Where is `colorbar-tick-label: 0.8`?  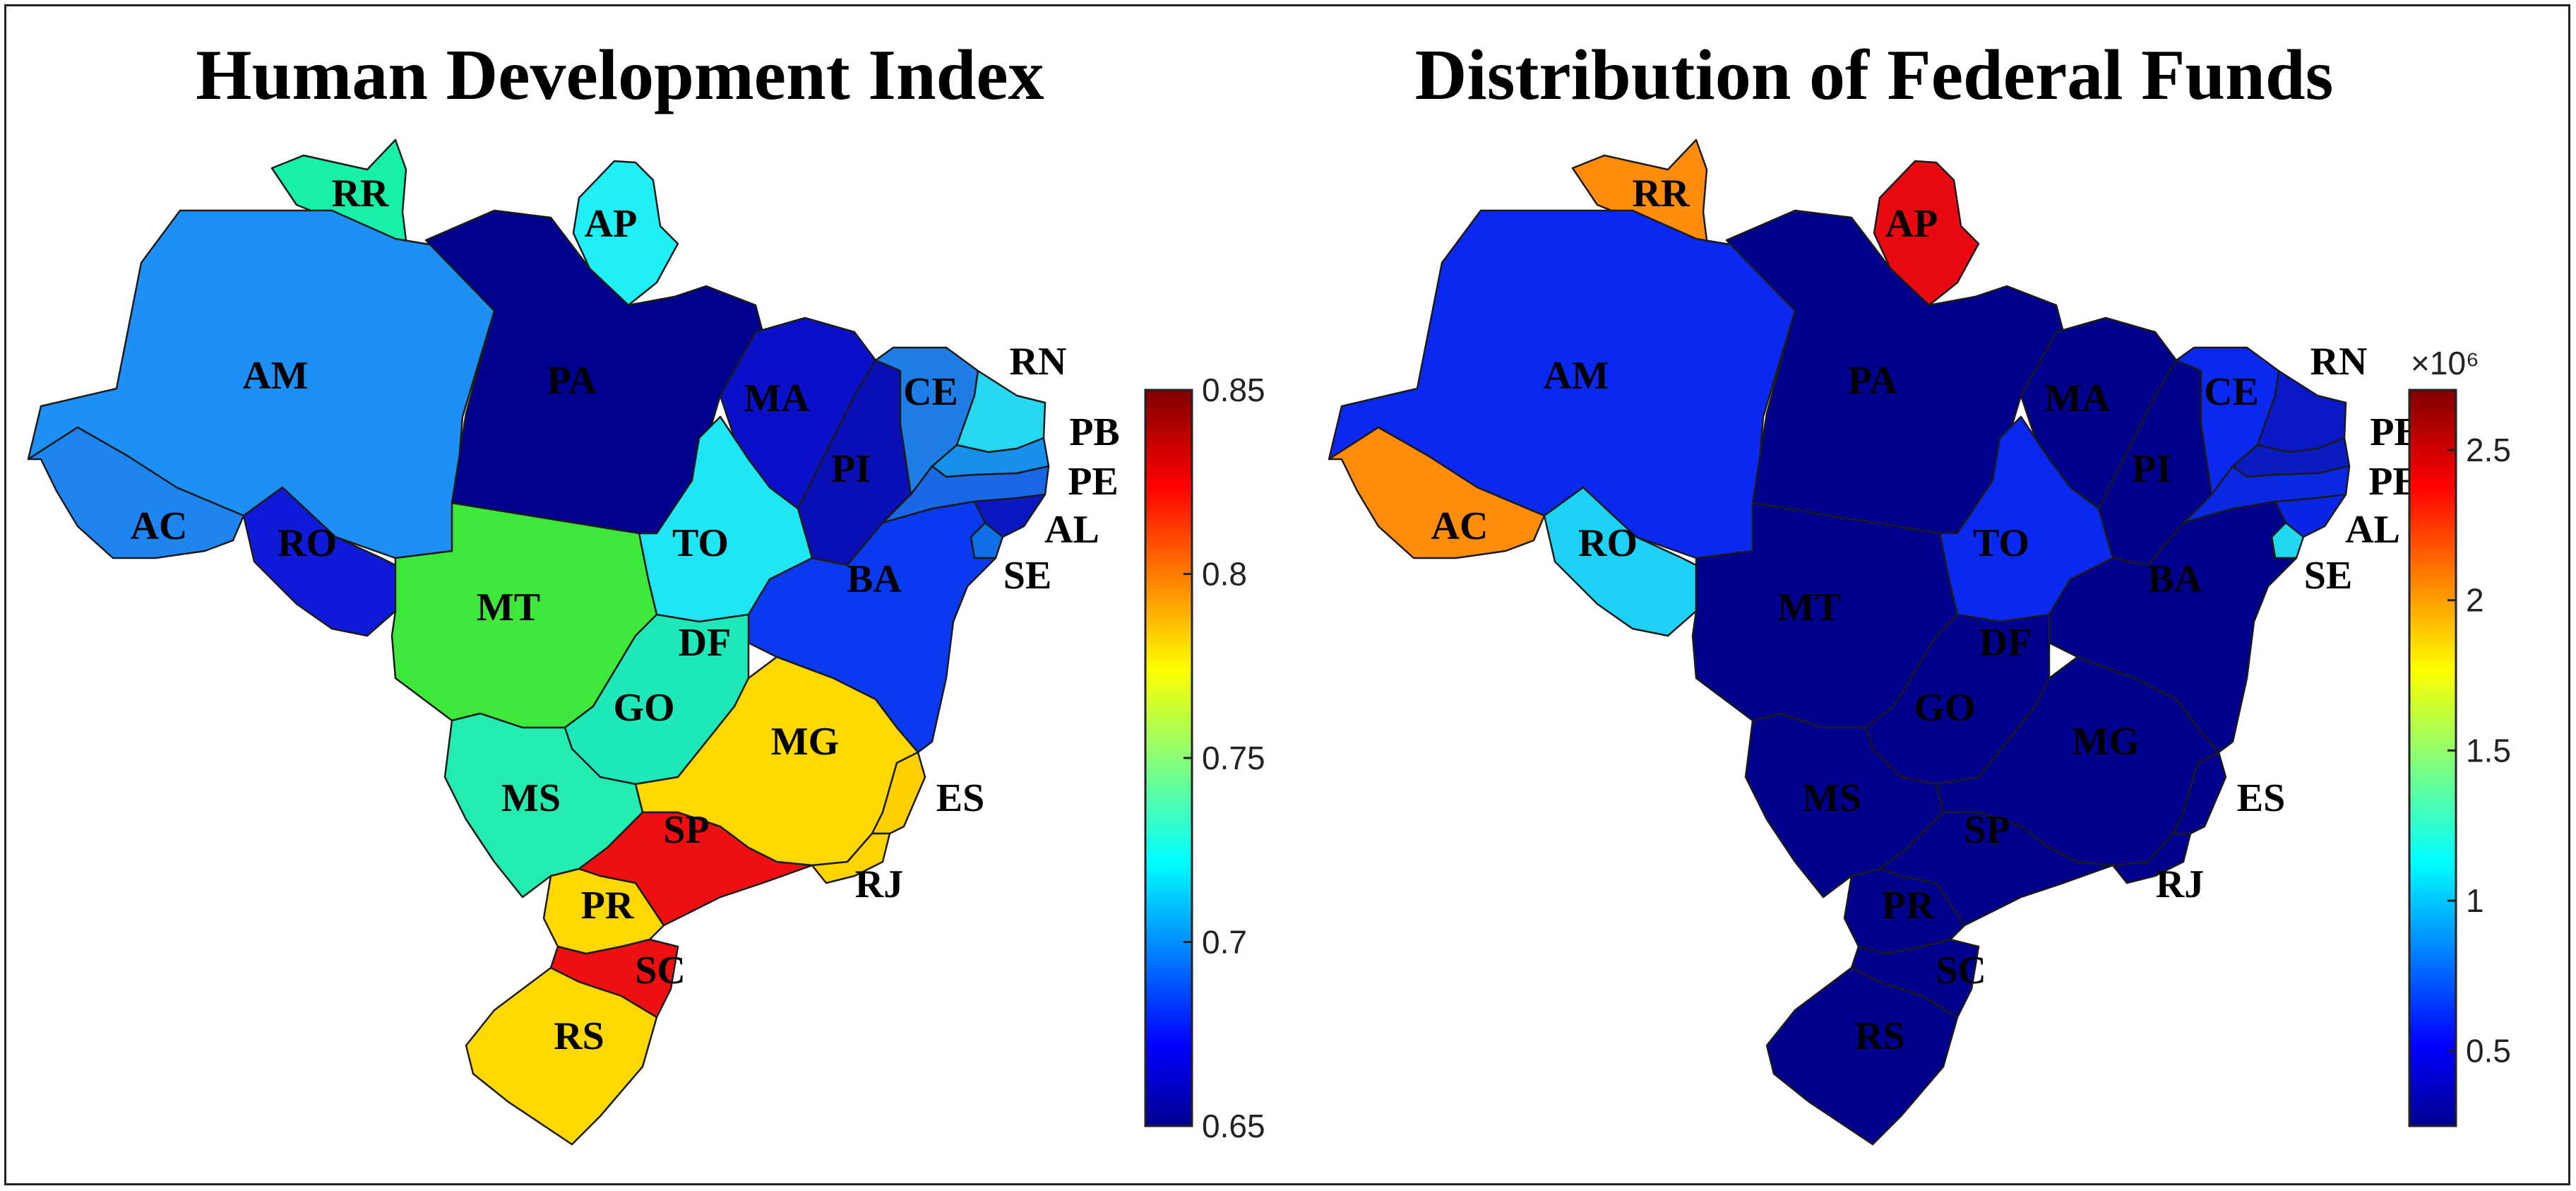
colorbar-tick-label: 0.8 is located at coordinates (1224, 574).